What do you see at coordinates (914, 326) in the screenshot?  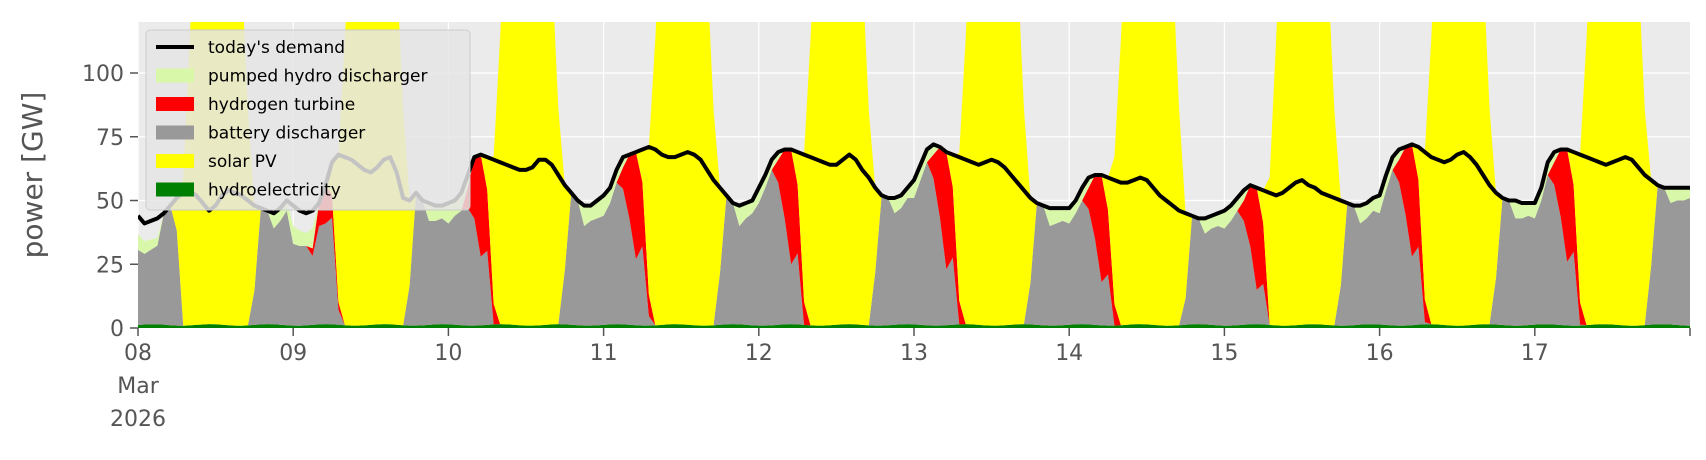 I see `area-hydroelectricity` at bounding box center [914, 326].